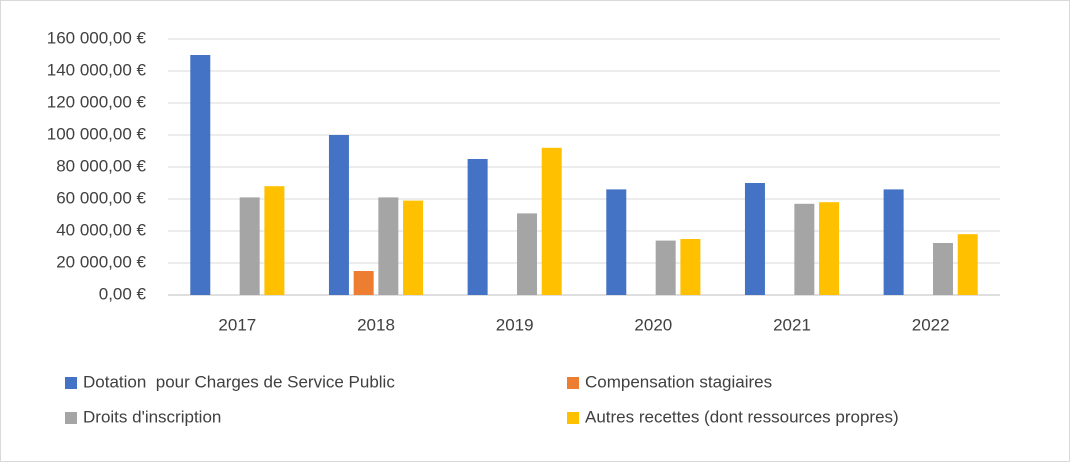  Describe the element at coordinates (97, 69) in the screenshot. I see `y-tick-label: 140 000,00 €` at that location.